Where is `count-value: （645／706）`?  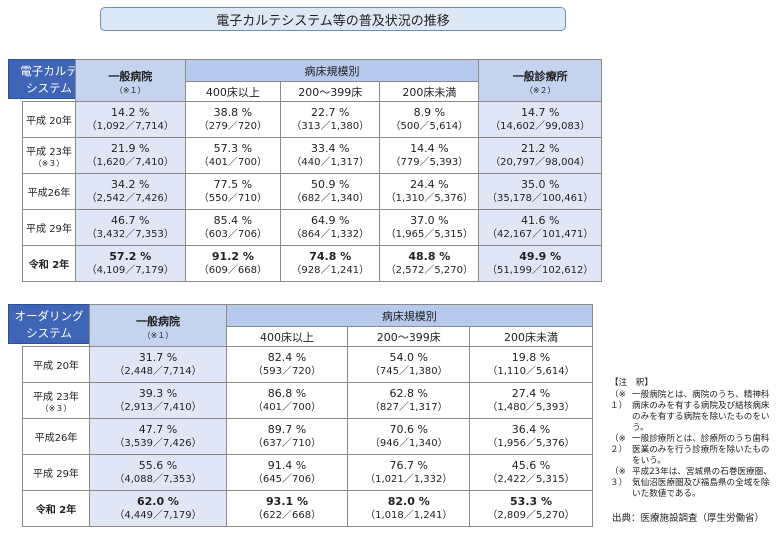
count-value: （645／706） is located at coordinates (287, 479).